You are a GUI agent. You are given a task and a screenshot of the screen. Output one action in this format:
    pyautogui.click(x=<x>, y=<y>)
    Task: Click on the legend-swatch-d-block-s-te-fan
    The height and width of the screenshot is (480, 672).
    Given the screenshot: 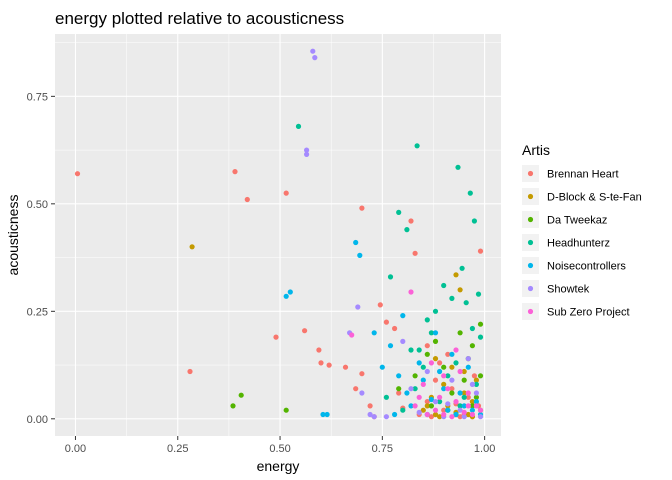 What is the action you would take?
    pyautogui.click(x=530, y=196)
    